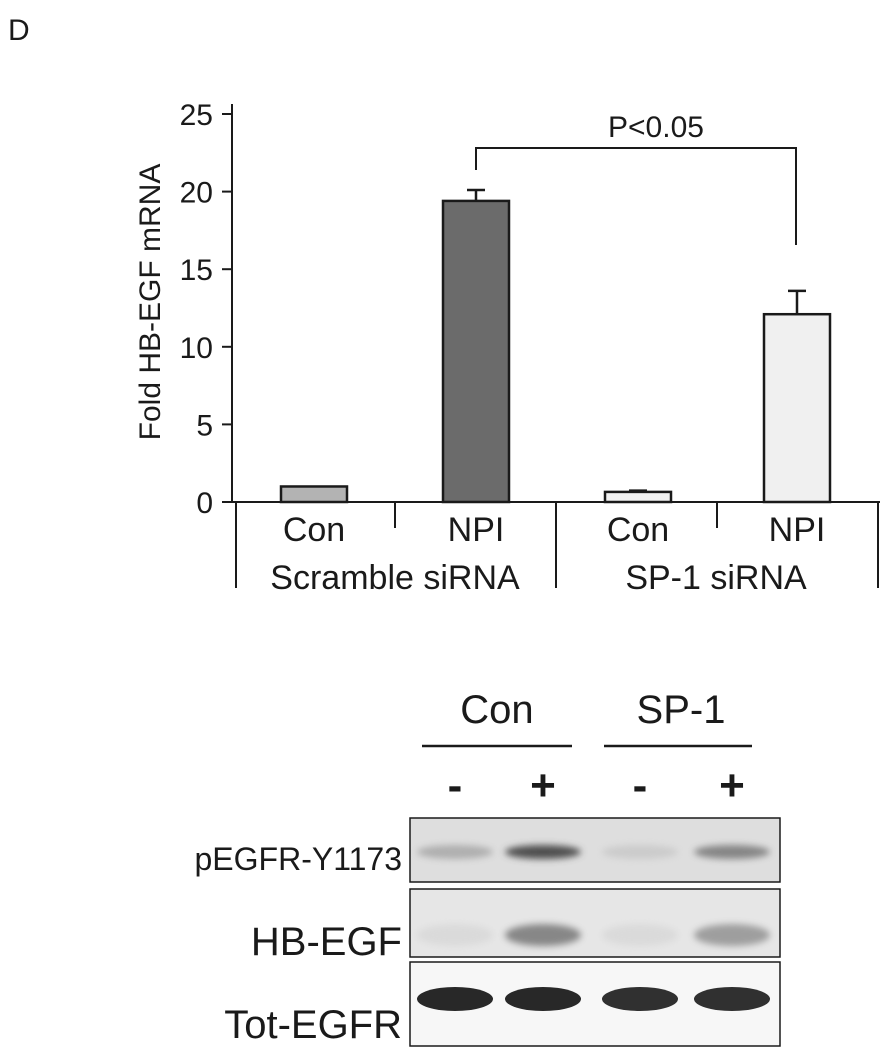 The image size is (881, 1050). Describe the element at coordinates (196, 115) in the screenshot. I see `y-tick-label: 25` at that location.